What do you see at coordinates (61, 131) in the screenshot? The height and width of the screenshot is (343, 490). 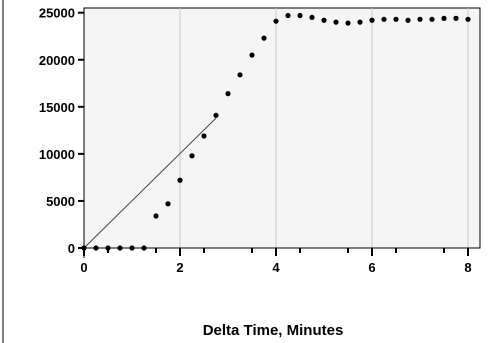 I see `y-axis-ticks: 0 5000 10000 15000 20000 25000` at bounding box center [61, 131].